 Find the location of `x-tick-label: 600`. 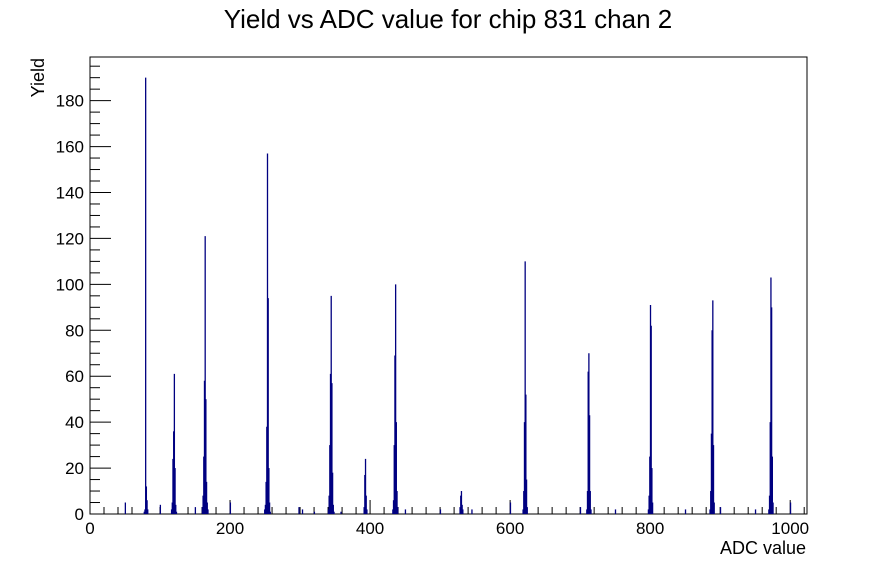

x-tick-label: 600 is located at coordinates (510, 528).